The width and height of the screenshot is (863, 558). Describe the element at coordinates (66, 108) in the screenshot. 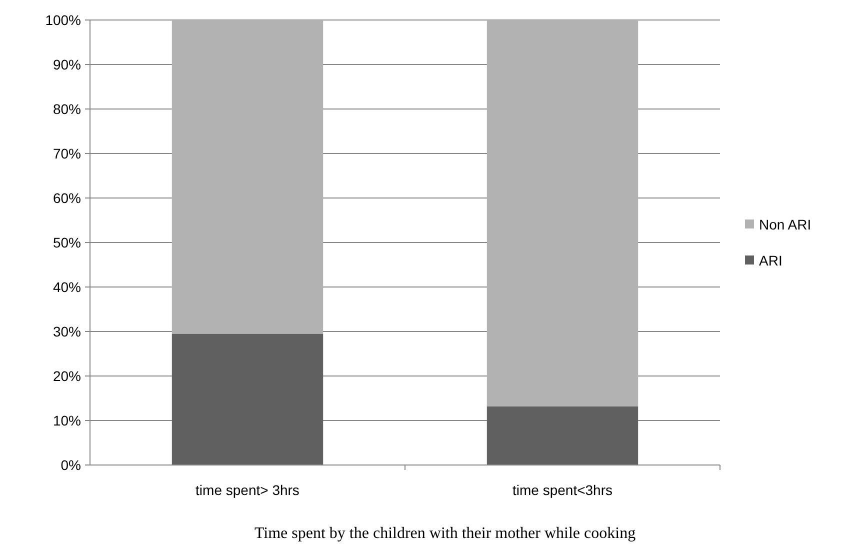

I see `y-tick-label: 80%` at that location.